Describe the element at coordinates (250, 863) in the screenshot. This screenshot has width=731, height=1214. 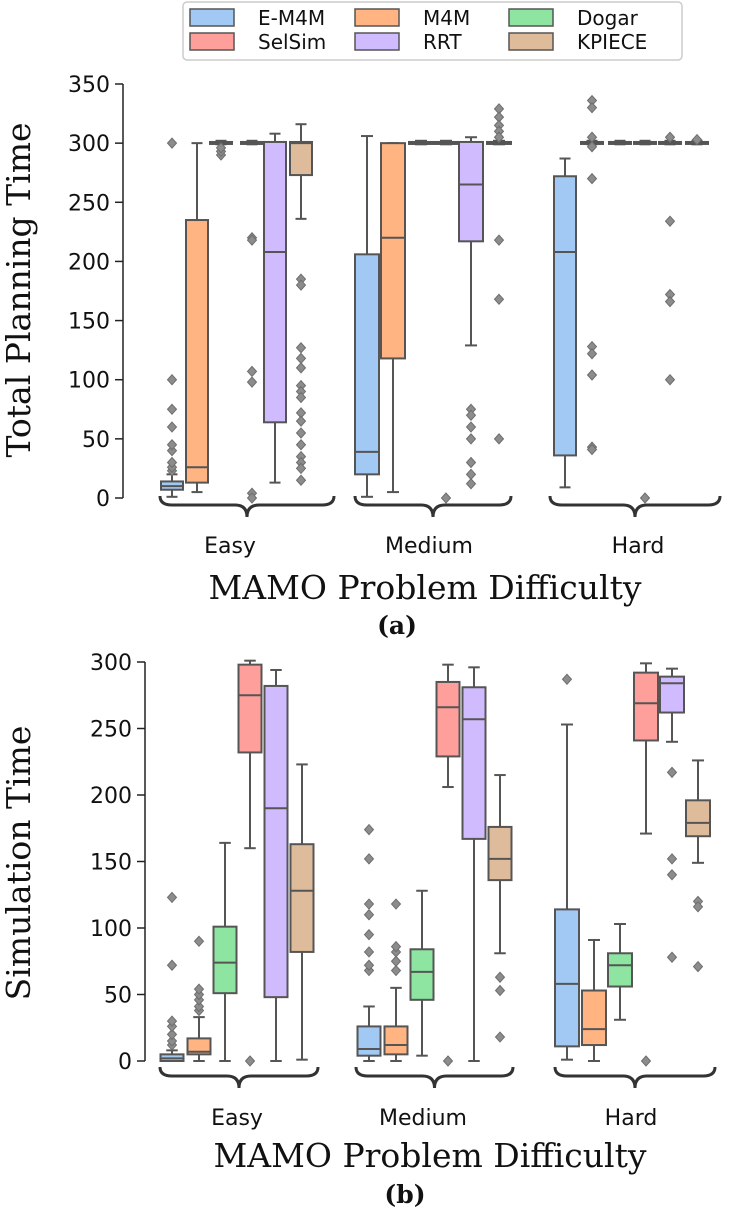
I see `panel-b-easy-selsim-box` at that location.